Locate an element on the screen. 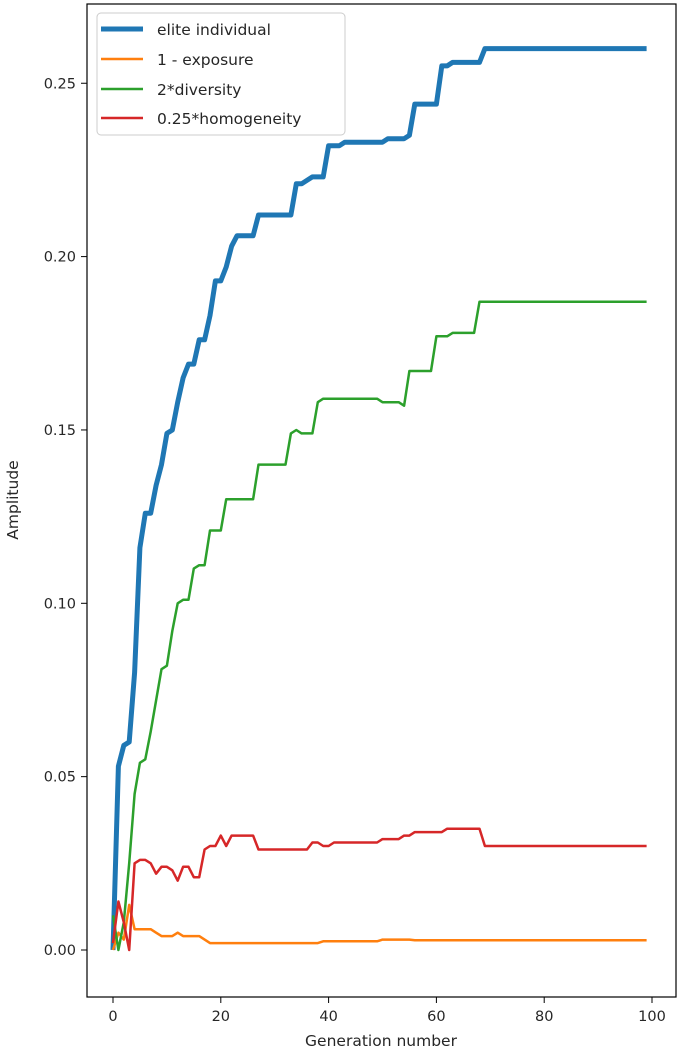 The height and width of the screenshot is (1053, 680). y-tick-label: 0.25 is located at coordinates (60, 84).